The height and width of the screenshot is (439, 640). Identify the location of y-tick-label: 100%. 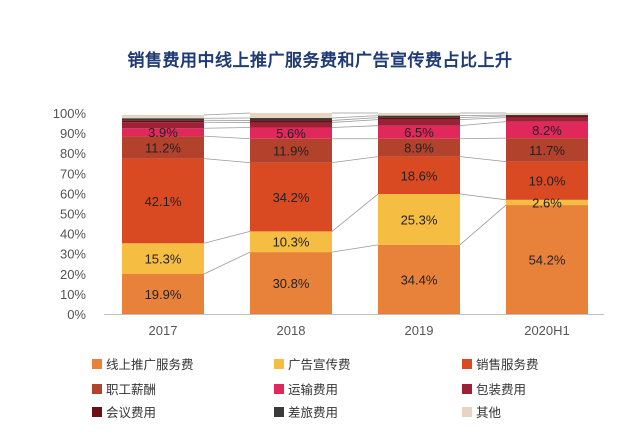
(70, 113).